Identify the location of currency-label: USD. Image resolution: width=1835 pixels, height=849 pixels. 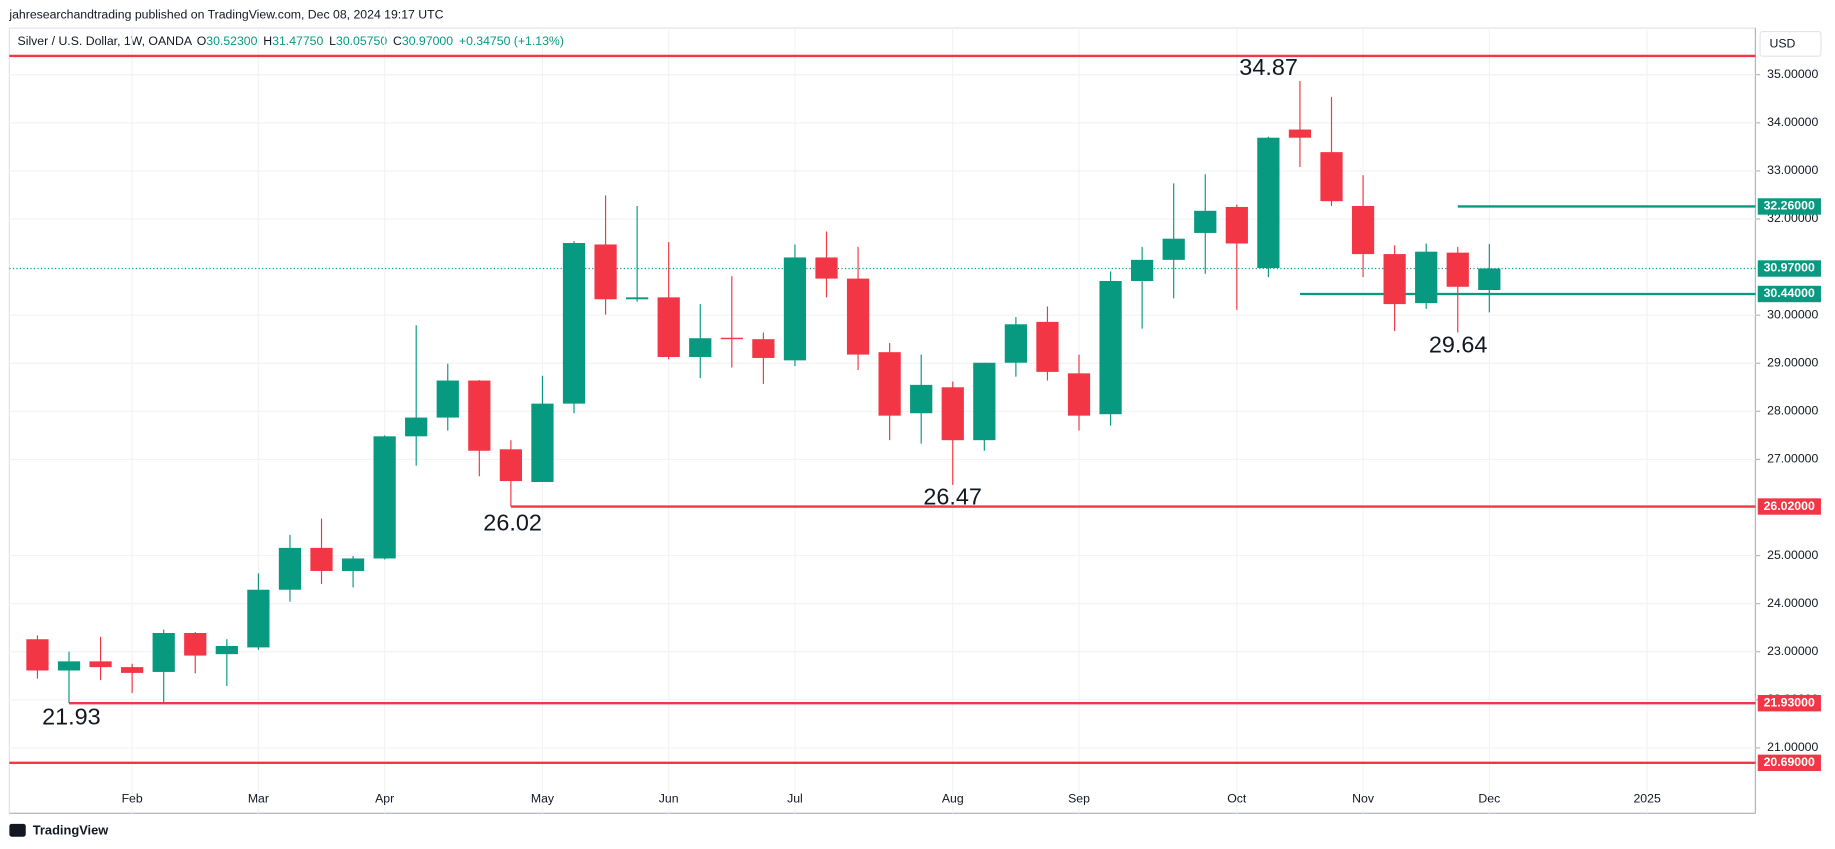
(1782, 44).